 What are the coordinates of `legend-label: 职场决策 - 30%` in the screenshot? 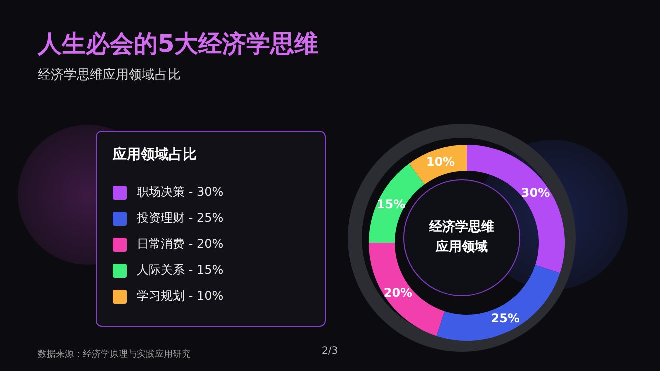 It's located at (180, 192).